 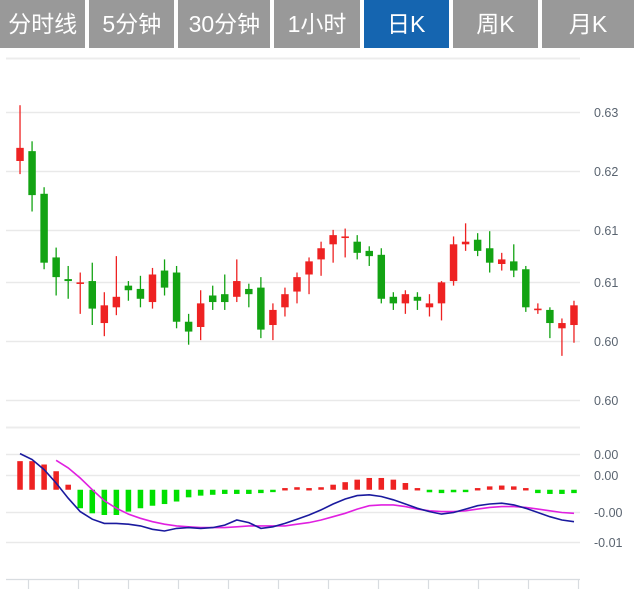 I want to click on tab-timeline: 分时线, so click(x=43, y=24).